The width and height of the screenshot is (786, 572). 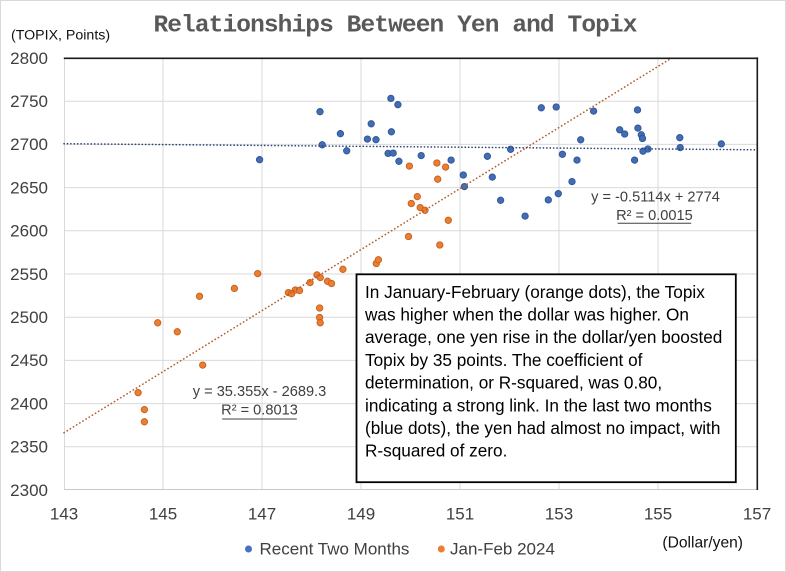 What do you see at coordinates (502, 549) in the screenshot?
I see `svg-text: Jan-Feb 2024` at bounding box center [502, 549].